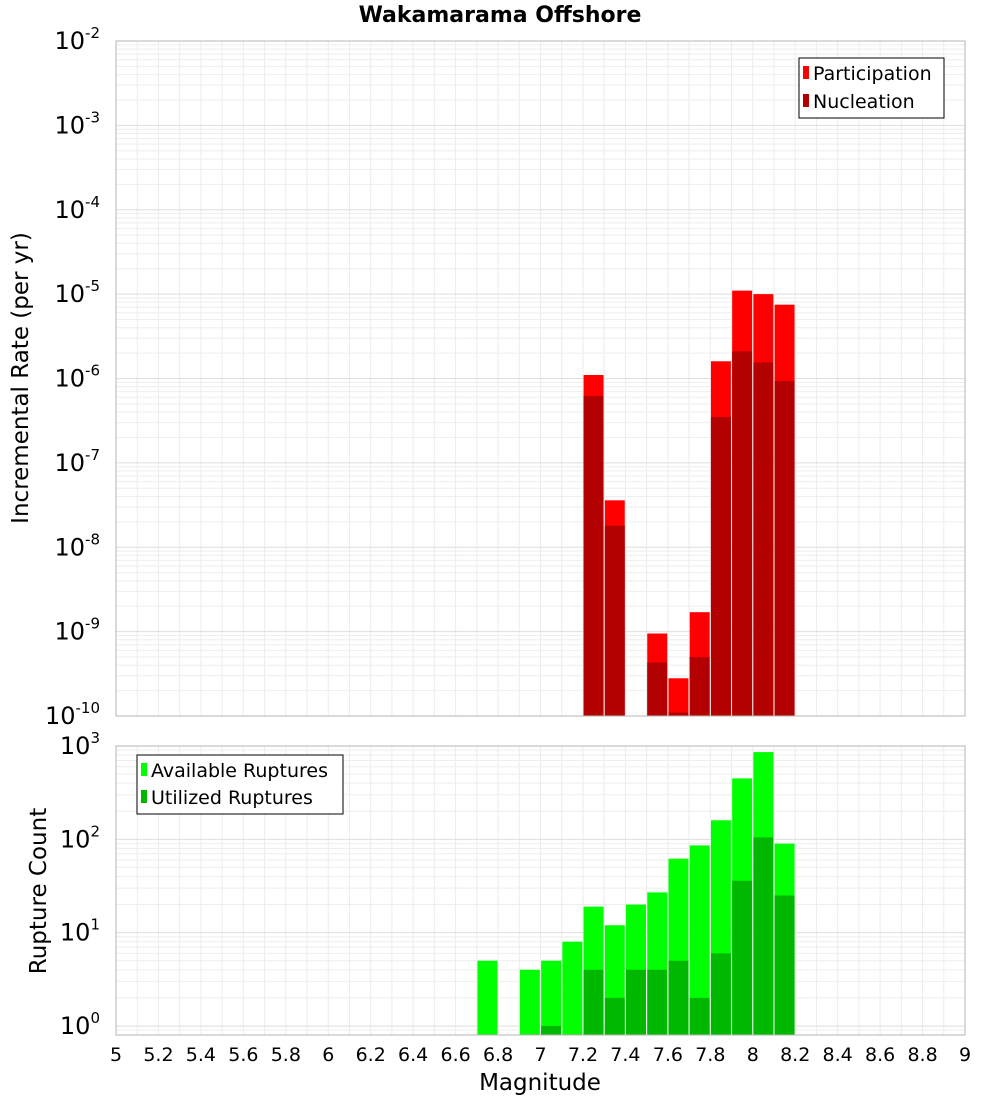  What do you see at coordinates (144, 796) in the screenshot?
I see `legend-swatch-utilized-ruptures` at bounding box center [144, 796].